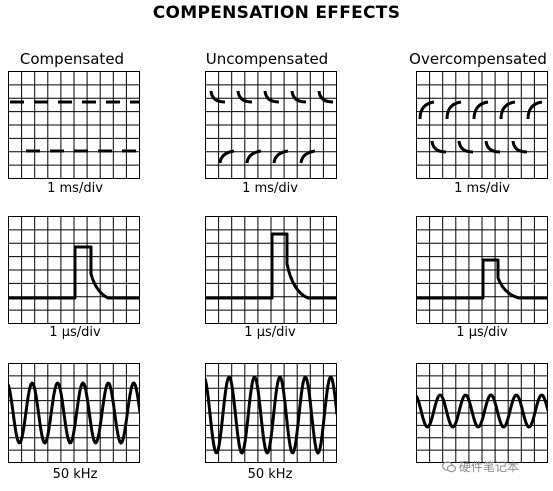 The height and width of the screenshot is (491, 553). Describe the element at coordinates (75, 188) in the screenshot. I see `caption-compensated-square: 1 ms/div` at that location.